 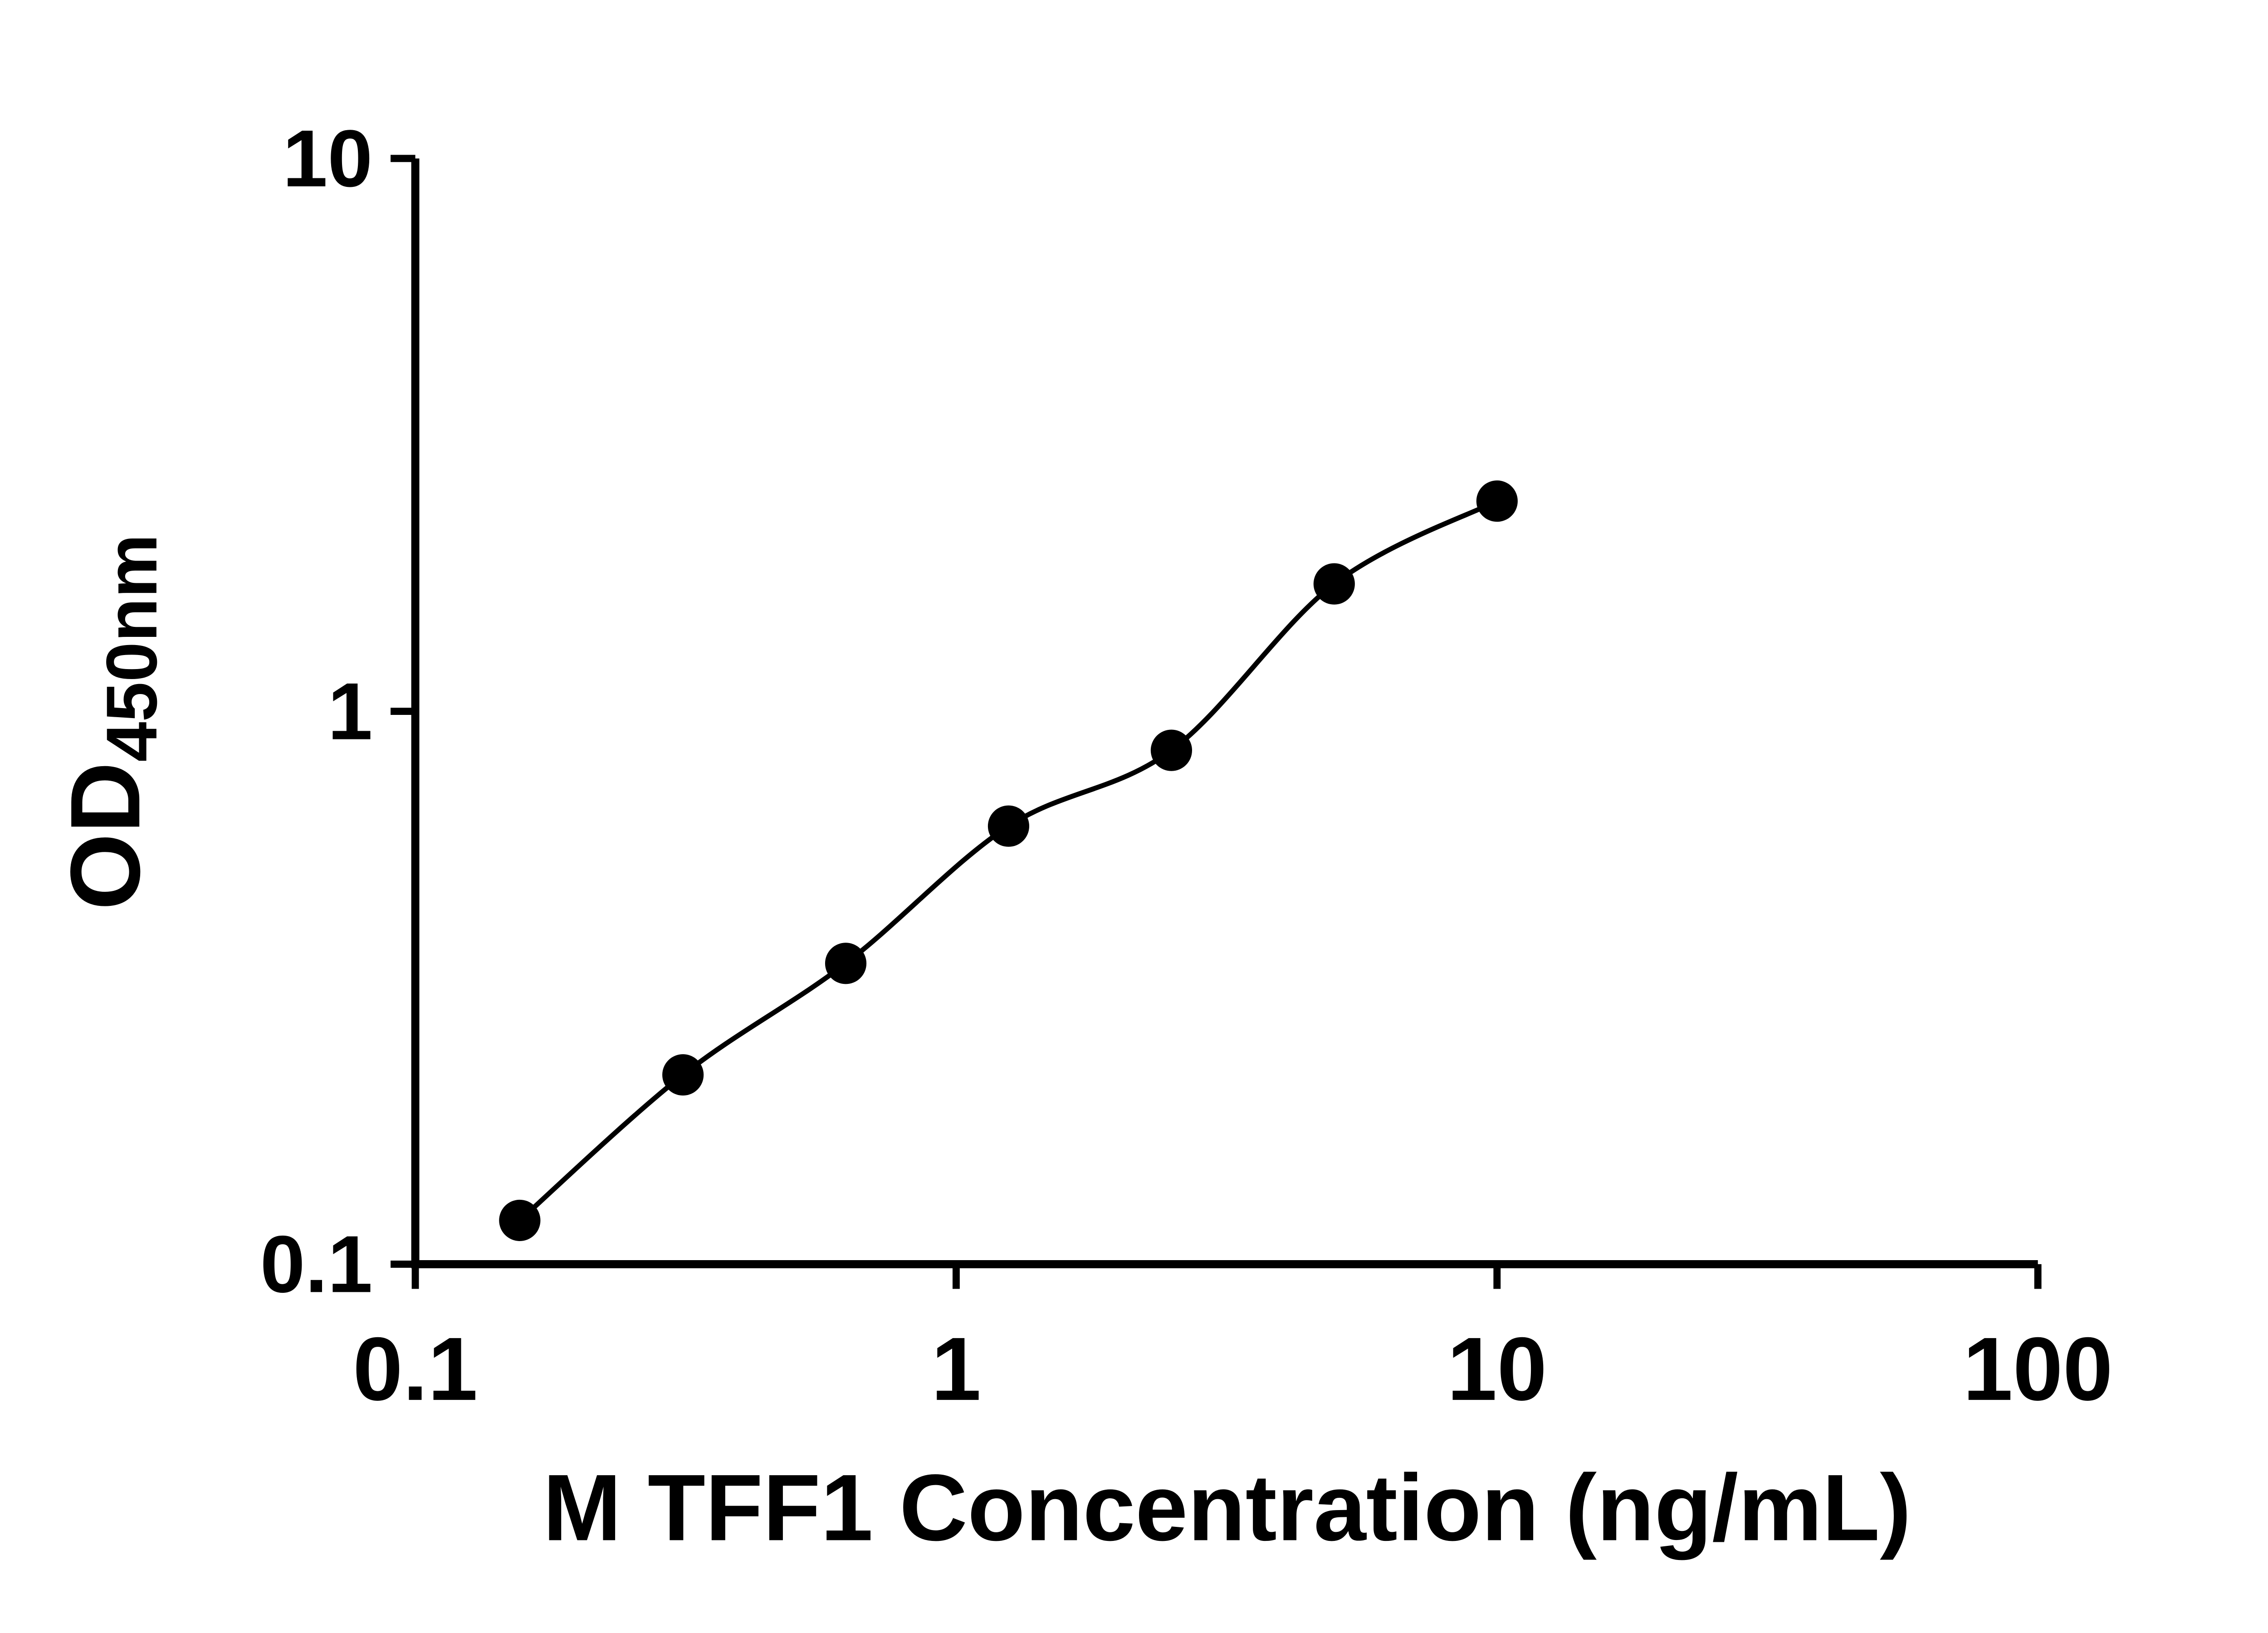 I want to click on y-tick-labels: 0.1 1 10, so click(x=317, y=711).